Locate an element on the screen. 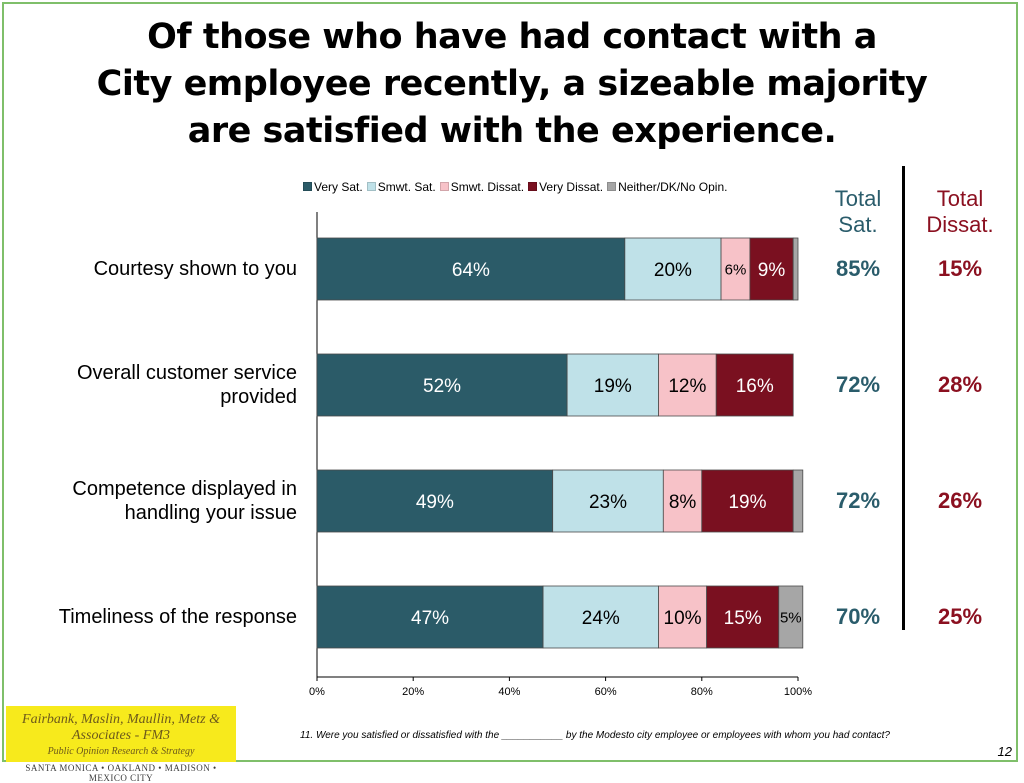  logo-tagline: Public Opinion Research & Strategy is located at coordinates (121, 751).